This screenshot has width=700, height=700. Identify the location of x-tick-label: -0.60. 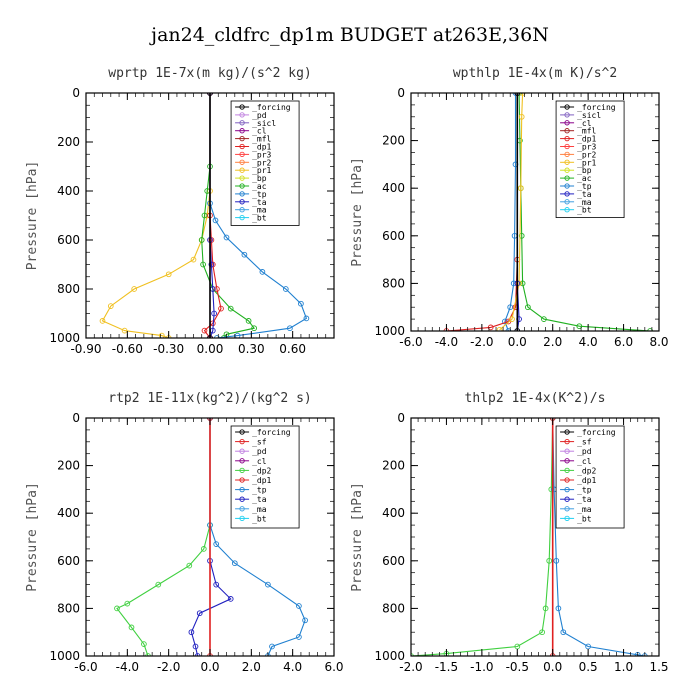
(127, 349).